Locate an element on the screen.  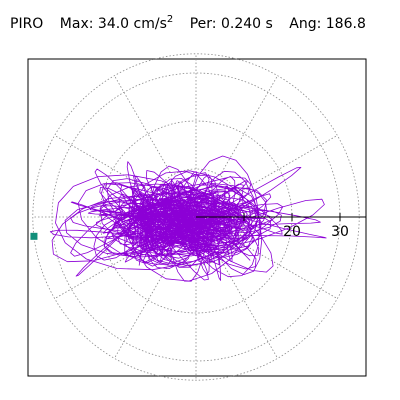
station-code: PIRO is located at coordinates (27, 24).